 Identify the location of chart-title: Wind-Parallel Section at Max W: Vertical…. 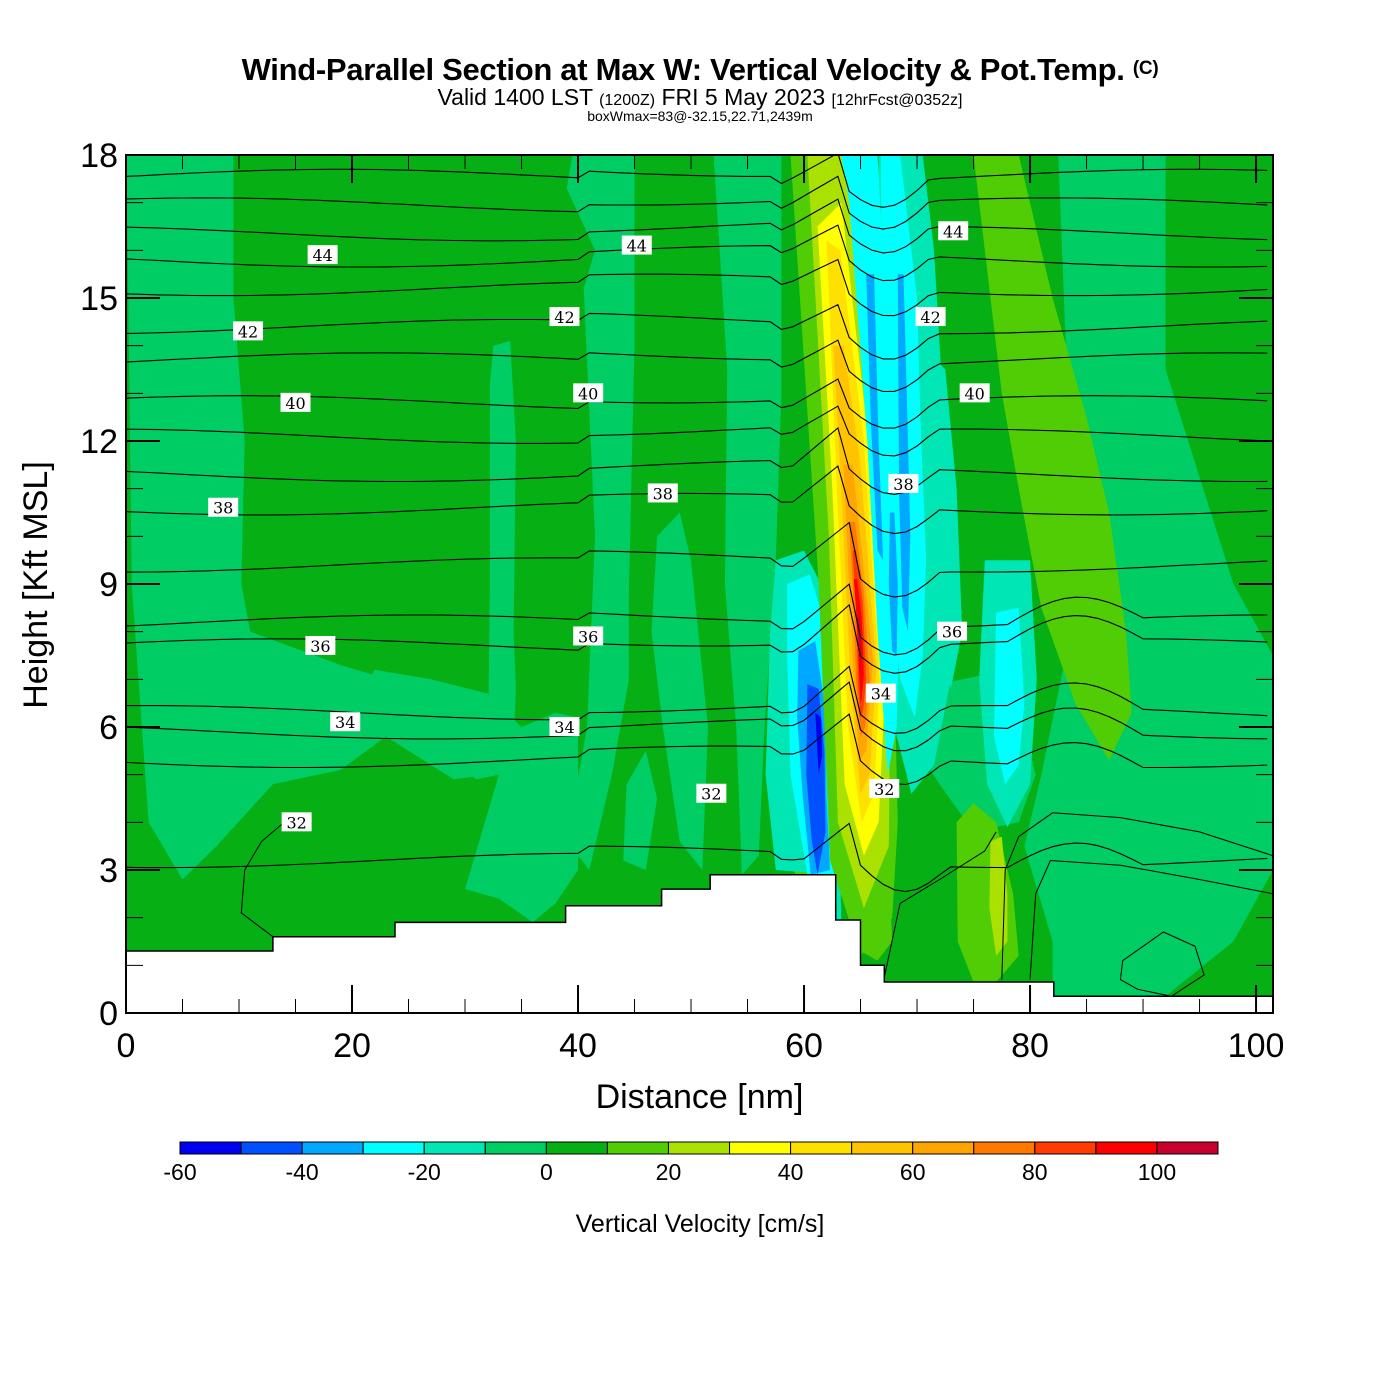
(700, 70).